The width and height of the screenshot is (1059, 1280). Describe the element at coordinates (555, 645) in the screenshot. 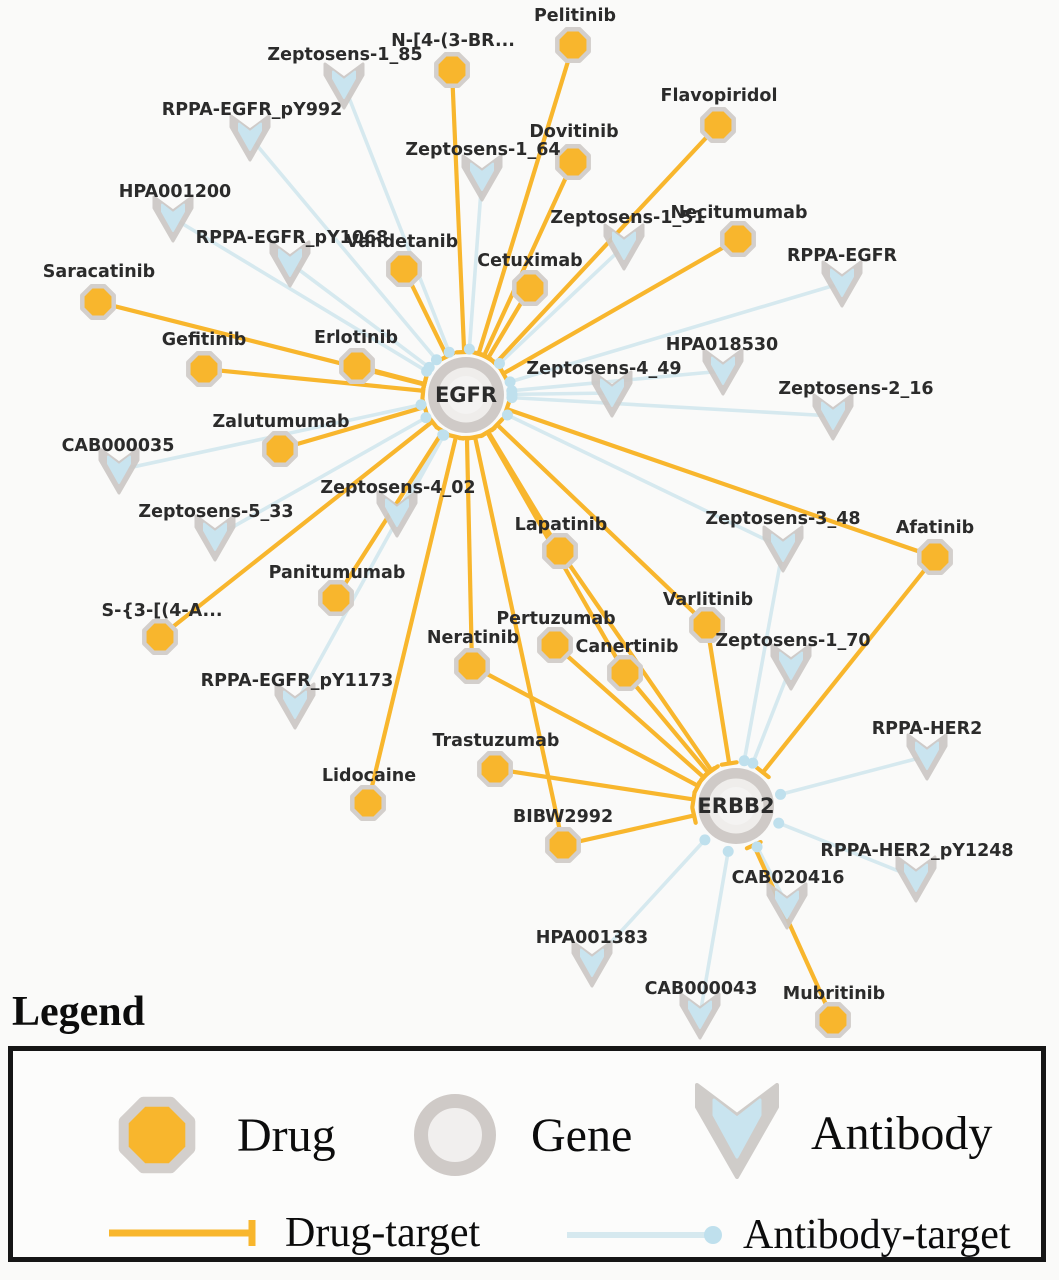

I see `drug-node-pertuzumab` at that location.